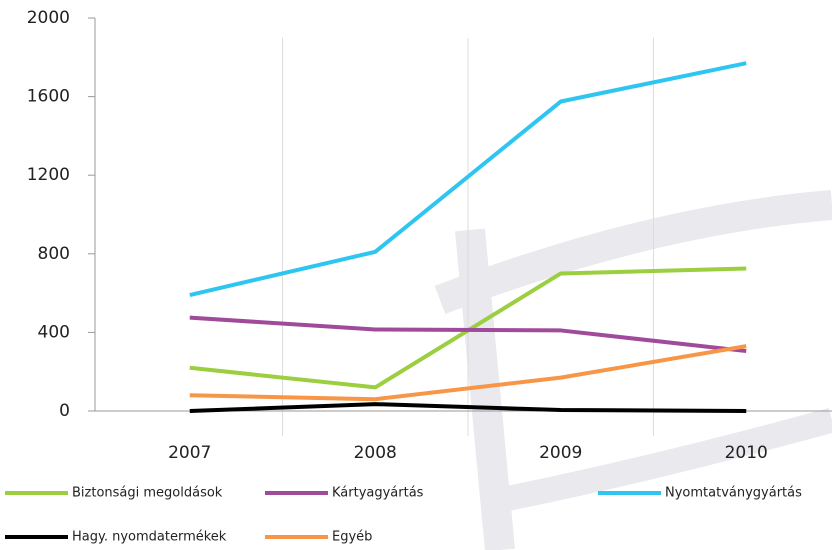 The image size is (832, 550). What do you see at coordinates (189, 453) in the screenshot?
I see `x-tick-label: 2007` at bounding box center [189, 453].